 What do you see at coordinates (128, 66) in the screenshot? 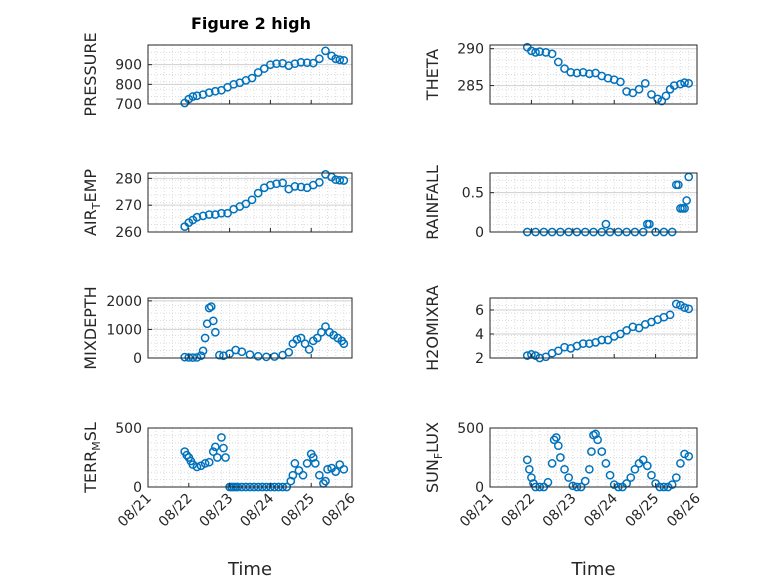
I see `y-tick-label: 900` at bounding box center [128, 66].